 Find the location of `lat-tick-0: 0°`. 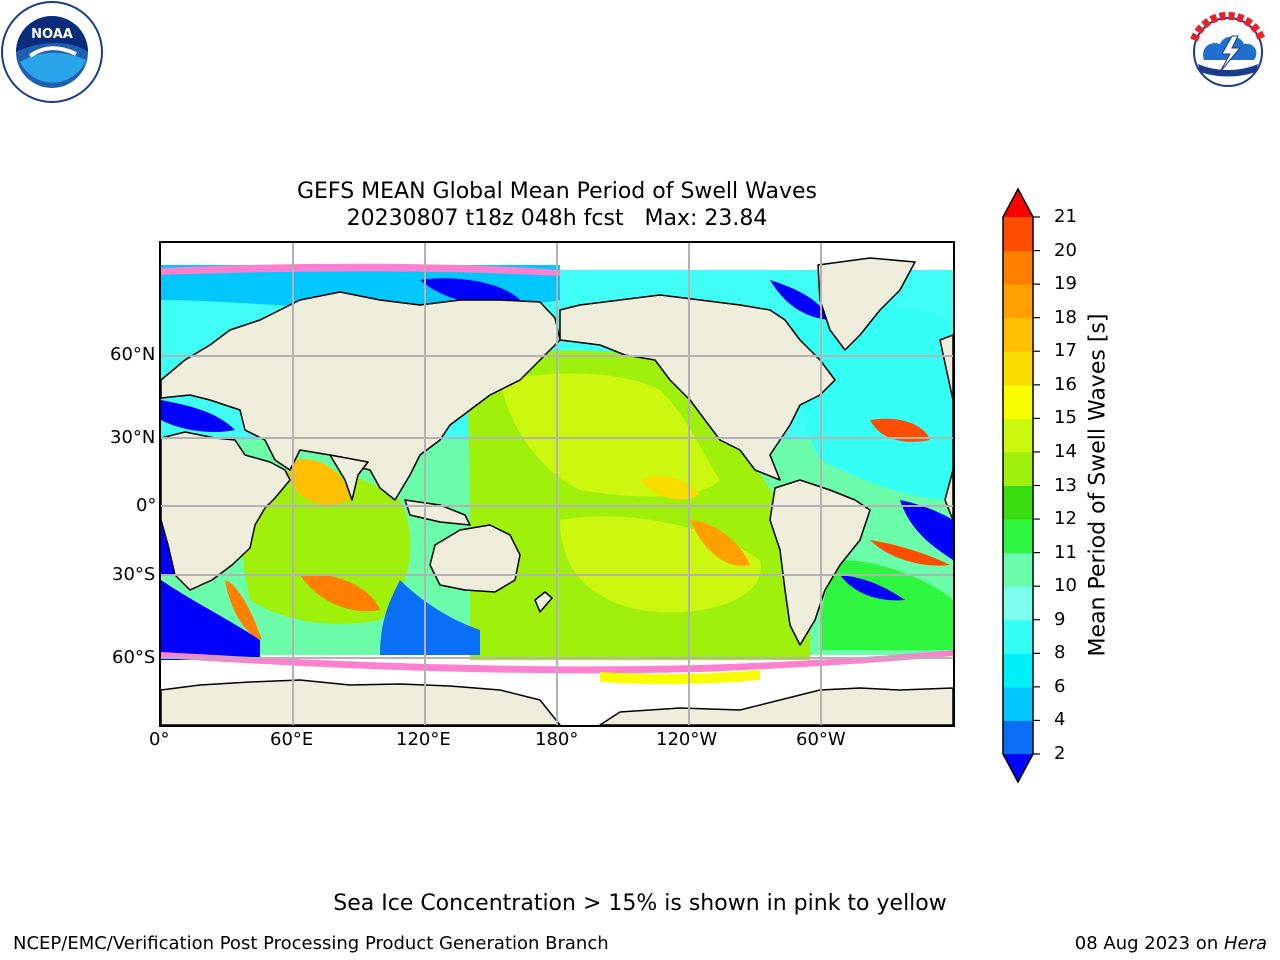

lat-tick-0: 0° is located at coordinates (146, 505).